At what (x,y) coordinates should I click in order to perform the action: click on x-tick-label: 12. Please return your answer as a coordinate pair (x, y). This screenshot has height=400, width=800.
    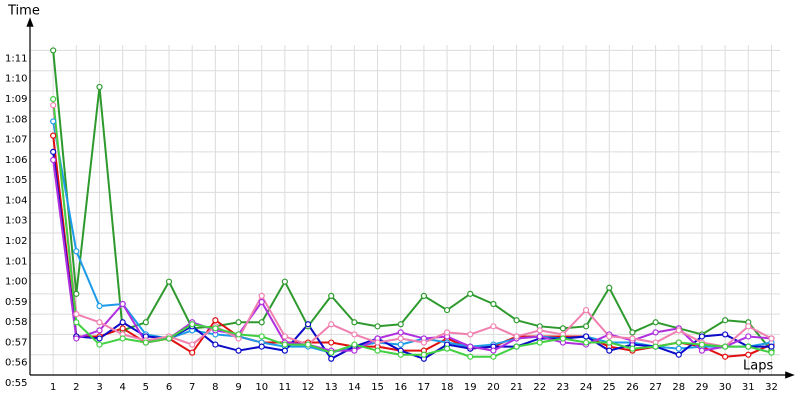
    Looking at the image, I should click on (308, 387).